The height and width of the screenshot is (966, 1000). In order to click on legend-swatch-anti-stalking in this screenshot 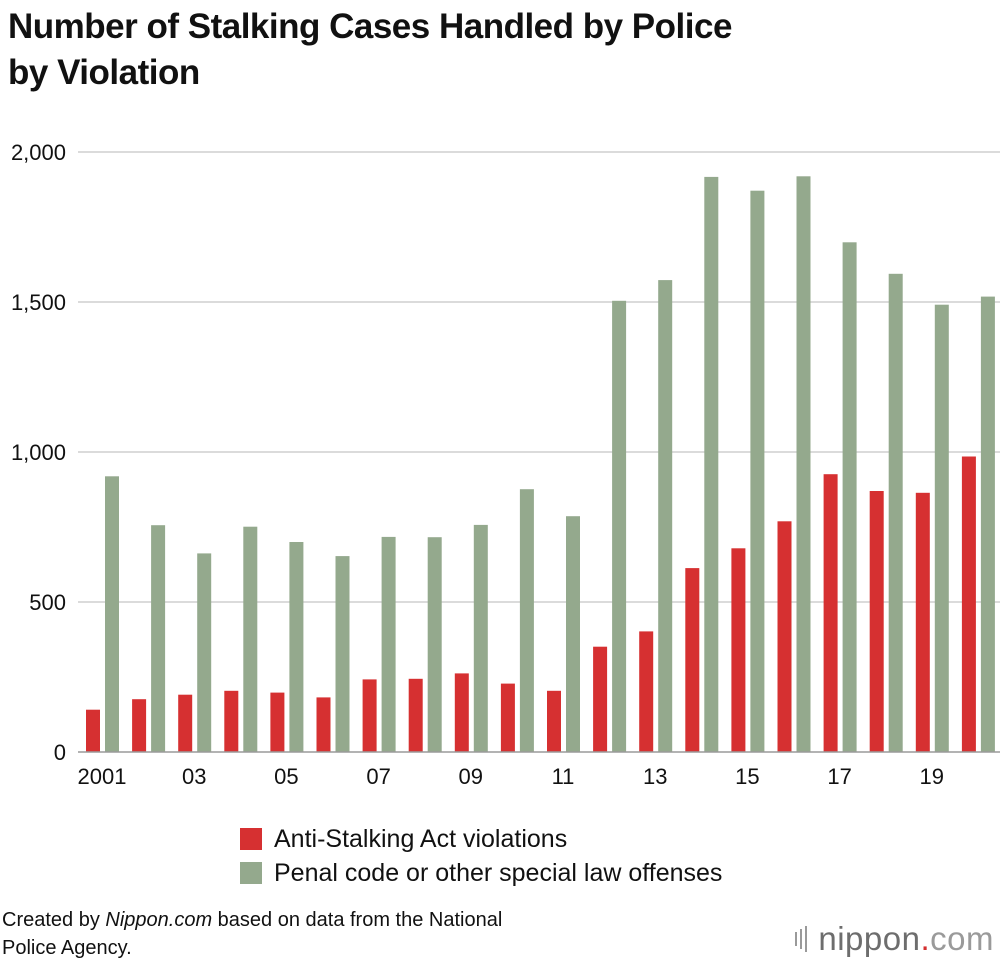, I will do `click(251, 839)`.